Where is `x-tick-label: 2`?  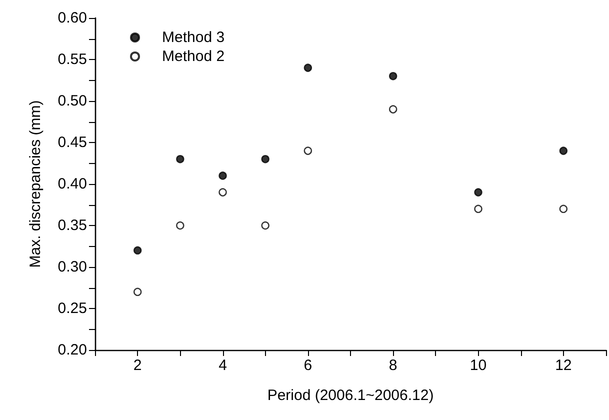
x-tick-label: 2 is located at coordinates (137, 365).